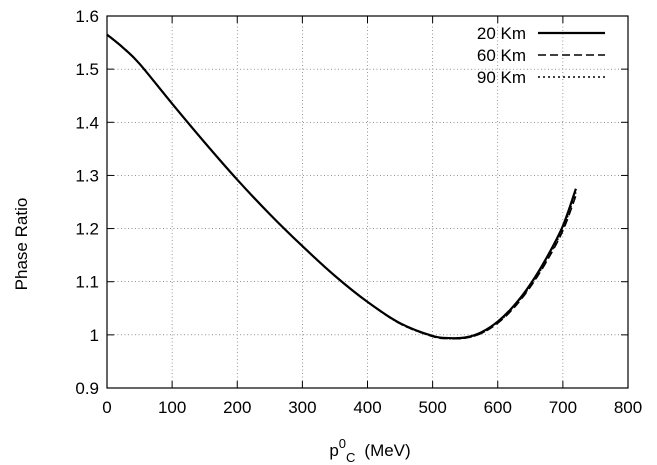 This screenshot has width=657, height=465. Describe the element at coordinates (87, 282) in the screenshot. I see `y-tick-label: 1.1` at that location.